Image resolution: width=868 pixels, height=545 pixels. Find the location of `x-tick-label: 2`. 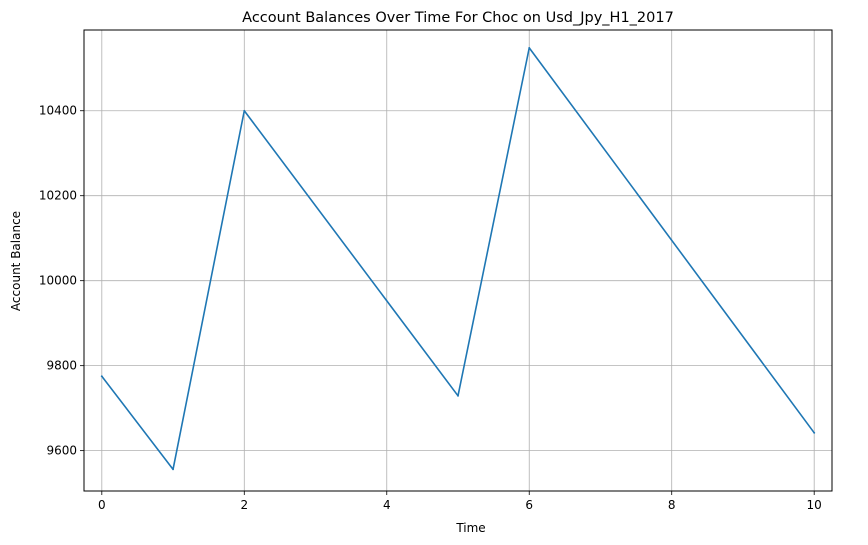

x-tick-label: 2 is located at coordinates (244, 505).